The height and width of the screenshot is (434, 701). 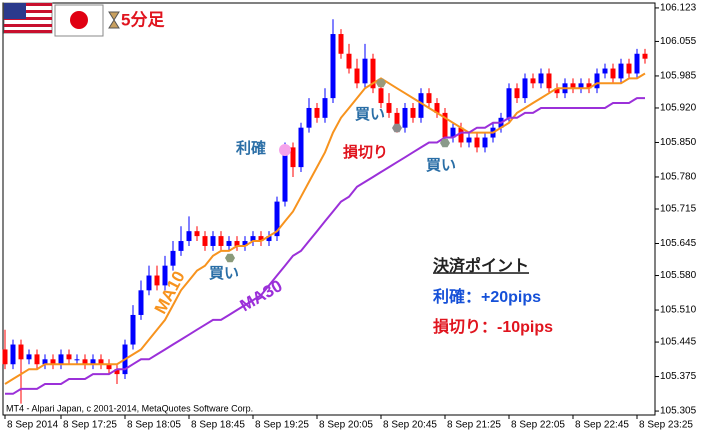 What do you see at coordinates (666, 425) in the screenshot?
I see `x-tick-label: 8 Sep 23:25` at bounding box center [666, 425].